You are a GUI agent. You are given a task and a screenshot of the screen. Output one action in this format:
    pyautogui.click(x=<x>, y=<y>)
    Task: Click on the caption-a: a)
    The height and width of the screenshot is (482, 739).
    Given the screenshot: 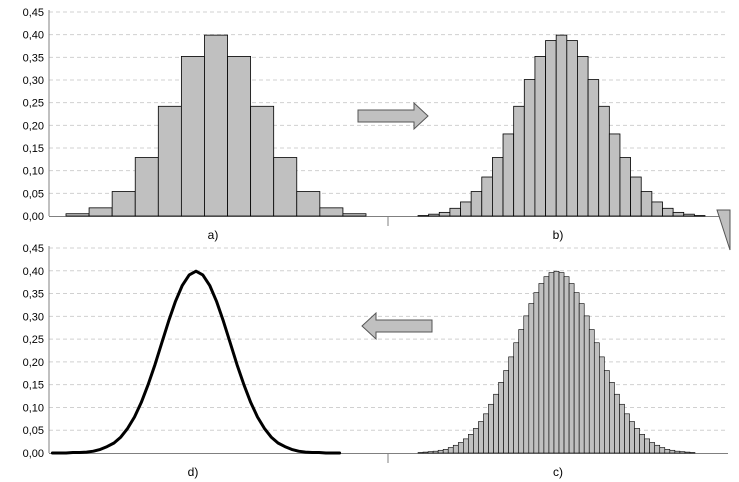 What is the action you would take?
    pyautogui.click(x=213, y=235)
    